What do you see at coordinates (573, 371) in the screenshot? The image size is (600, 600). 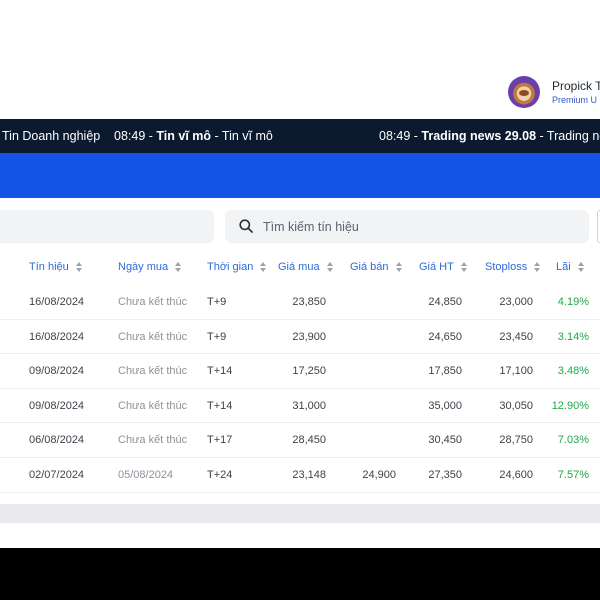 I see `cell-profit: 3.48%` at bounding box center [573, 371].